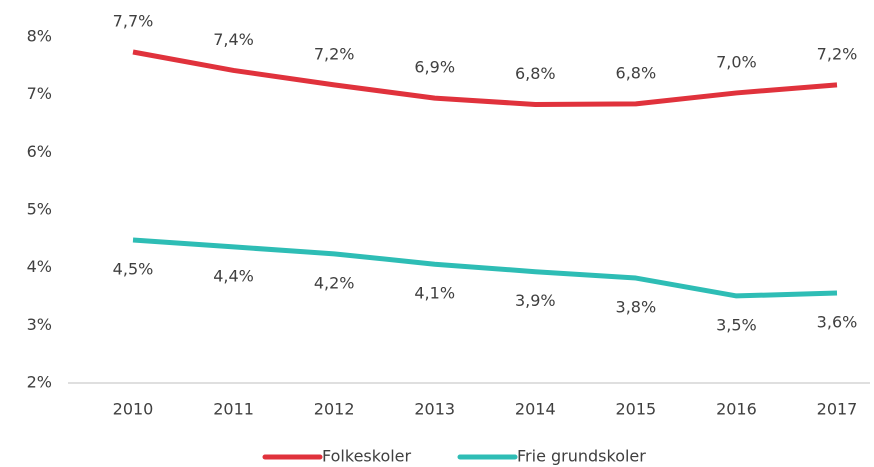 This screenshot has height=467, width=874. What do you see at coordinates (133, 20) in the screenshot?
I see `data-label: 7,7%` at bounding box center [133, 20].